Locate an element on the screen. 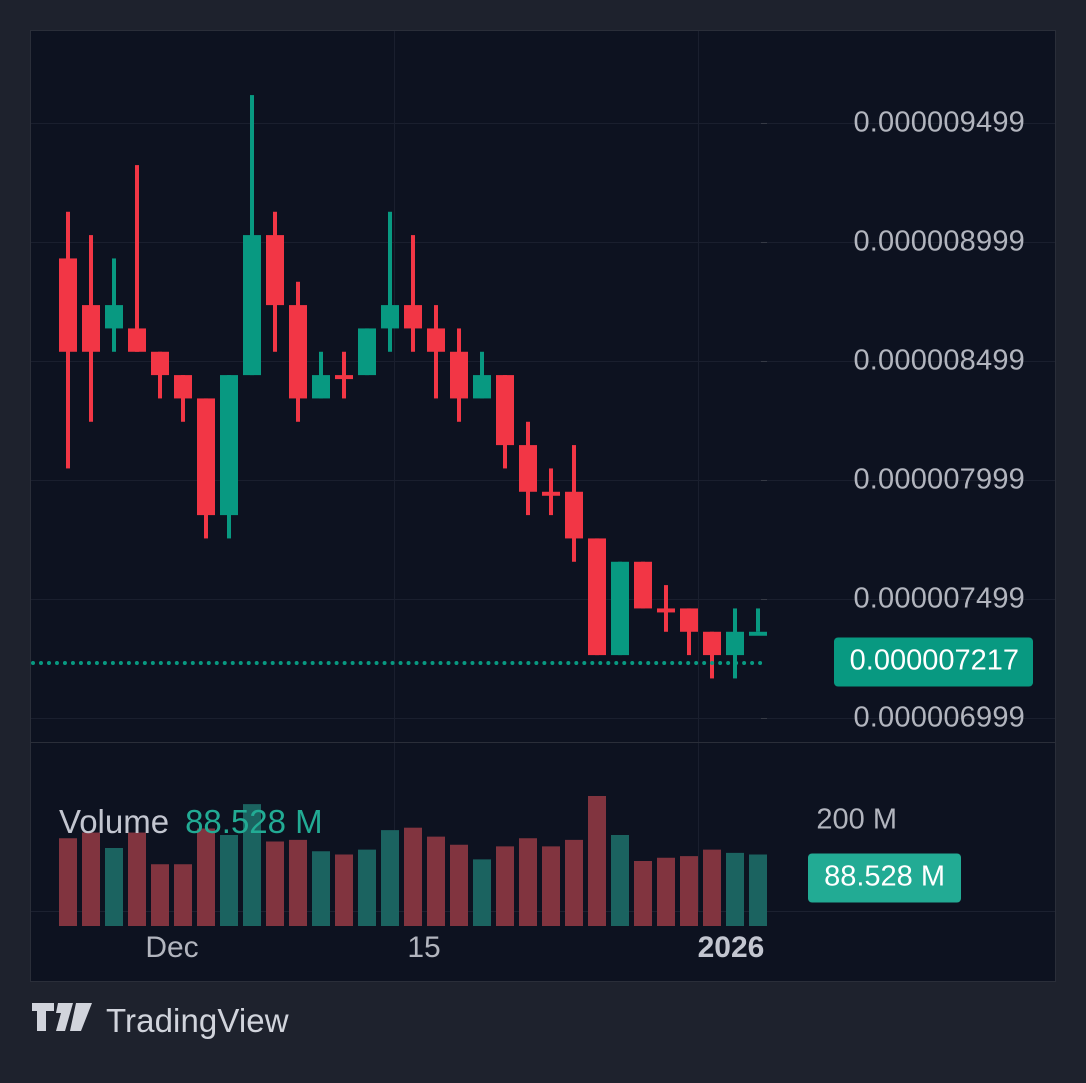 Image resolution: width=1086 pixels, height=1083 pixels. time-axis-label: 2026 is located at coordinates (731, 947).